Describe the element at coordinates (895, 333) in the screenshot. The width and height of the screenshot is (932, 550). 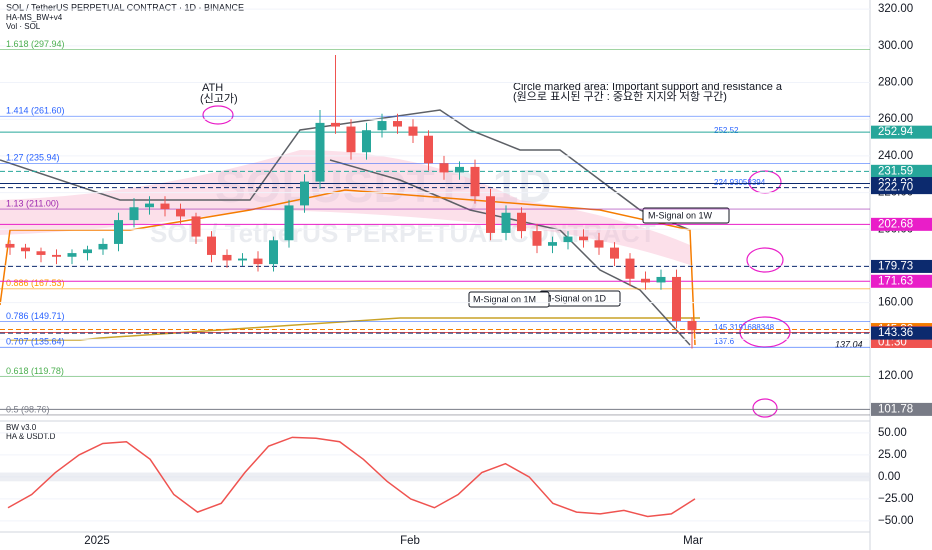
I see `price-label: 143.36` at that location.